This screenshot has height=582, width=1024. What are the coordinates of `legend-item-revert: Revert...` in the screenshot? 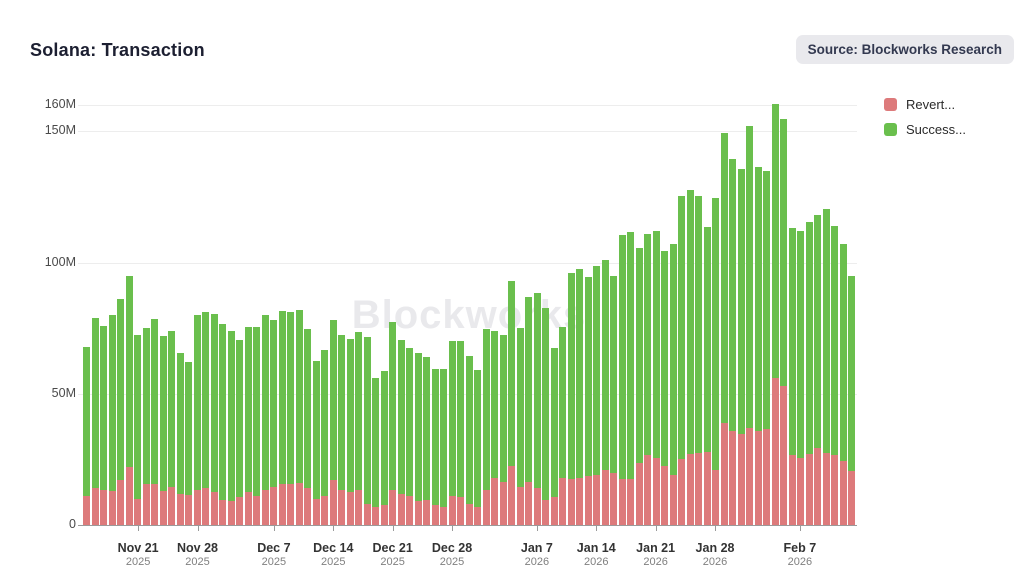 It's located at (925, 104).